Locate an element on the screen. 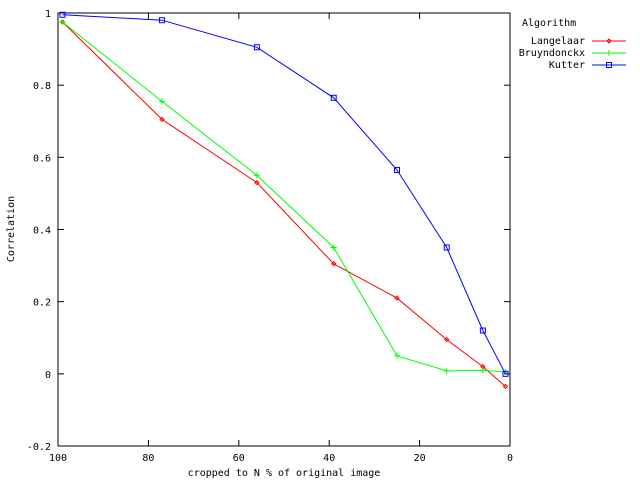 The width and height of the screenshot is (640, 480). x-tick-label: 0 is located at coordinates (510, 458).